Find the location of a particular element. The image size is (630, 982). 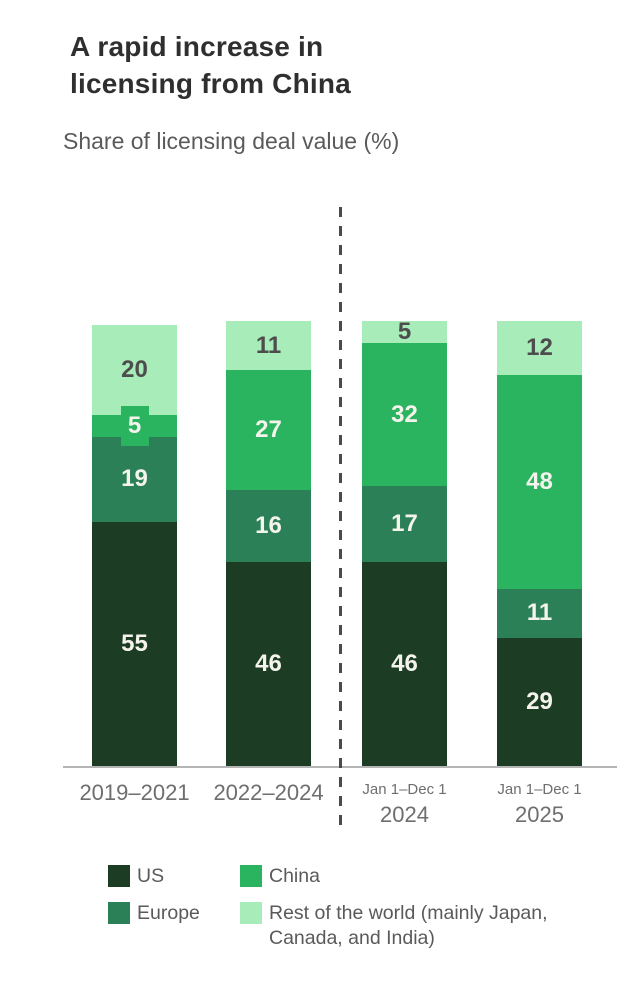

segment-value-label: 12 is located at coordinates (539, 347).